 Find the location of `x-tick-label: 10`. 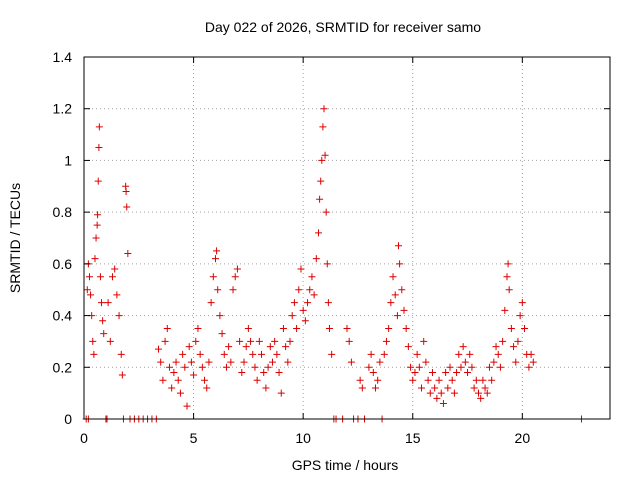

x-tick-label: 10 is located at coordinates (303, 438).